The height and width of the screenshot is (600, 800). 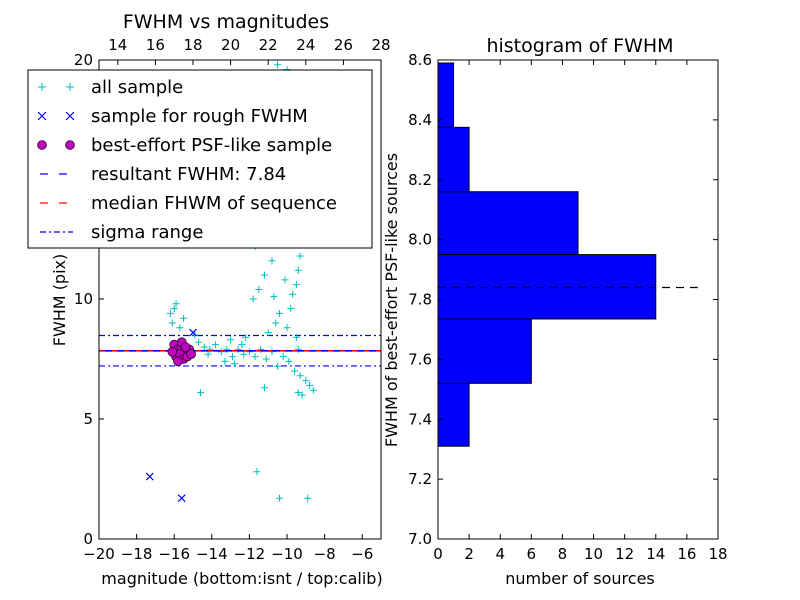 I want to click on y-tick-label: 20, so click(x=83, y=60).